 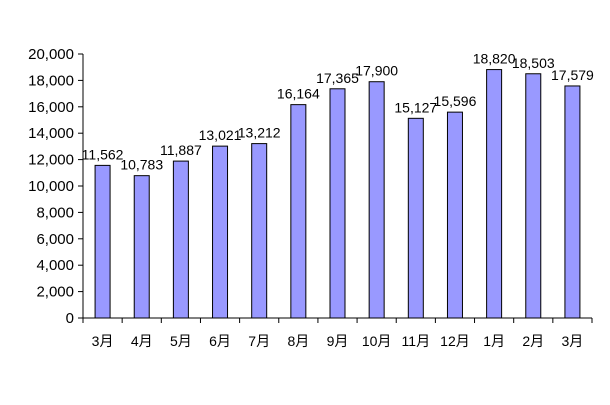 I want to click on x-tick-label: 1月, so click(x=494, y=341).